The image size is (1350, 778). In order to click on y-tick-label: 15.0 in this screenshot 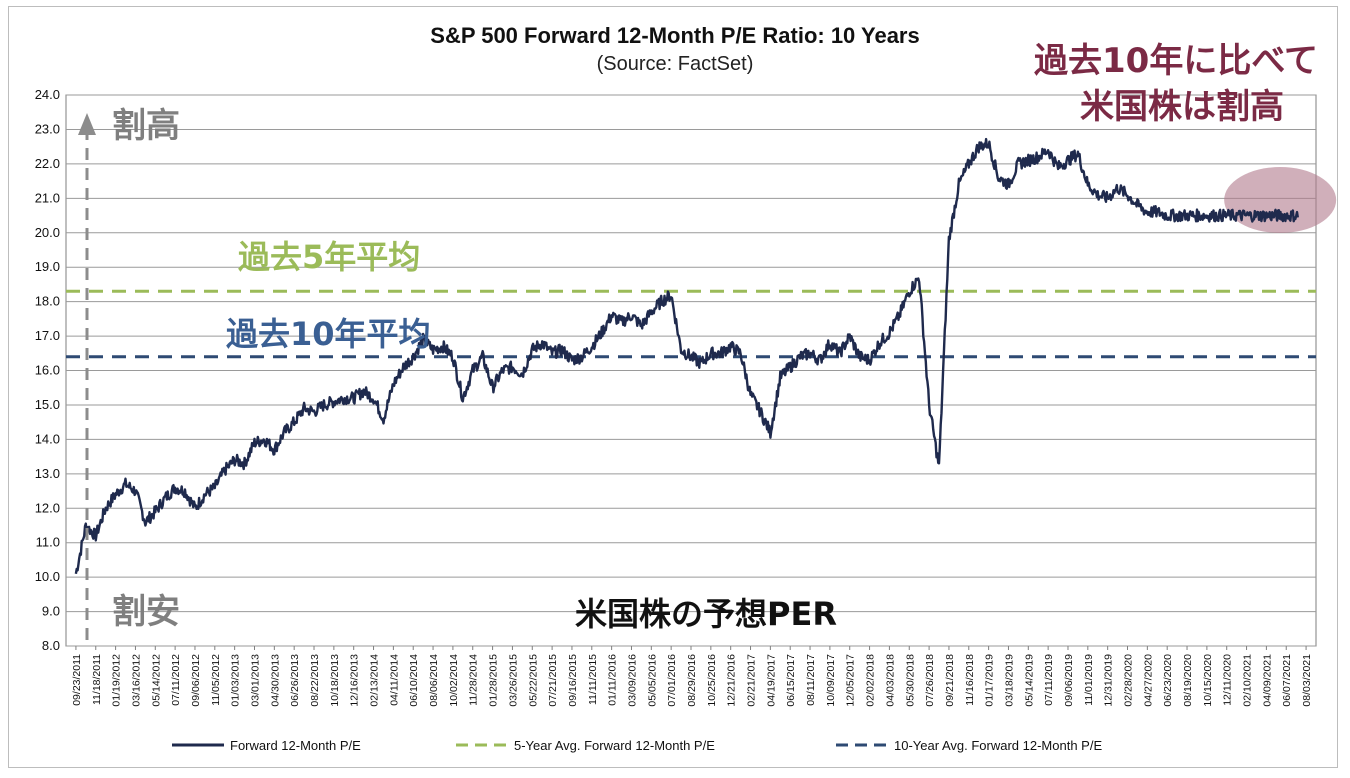, I will do `click(47, 404)`.